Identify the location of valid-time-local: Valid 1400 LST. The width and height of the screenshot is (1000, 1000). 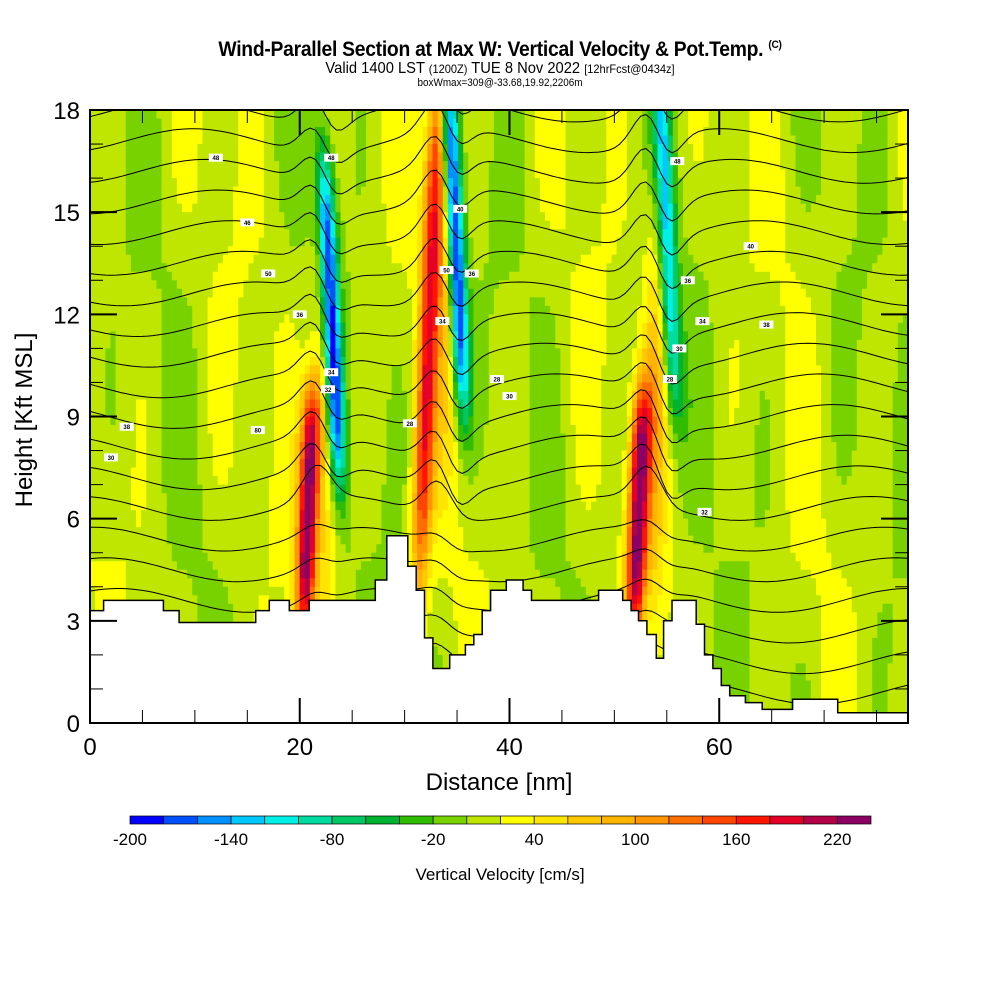
(375, 68).